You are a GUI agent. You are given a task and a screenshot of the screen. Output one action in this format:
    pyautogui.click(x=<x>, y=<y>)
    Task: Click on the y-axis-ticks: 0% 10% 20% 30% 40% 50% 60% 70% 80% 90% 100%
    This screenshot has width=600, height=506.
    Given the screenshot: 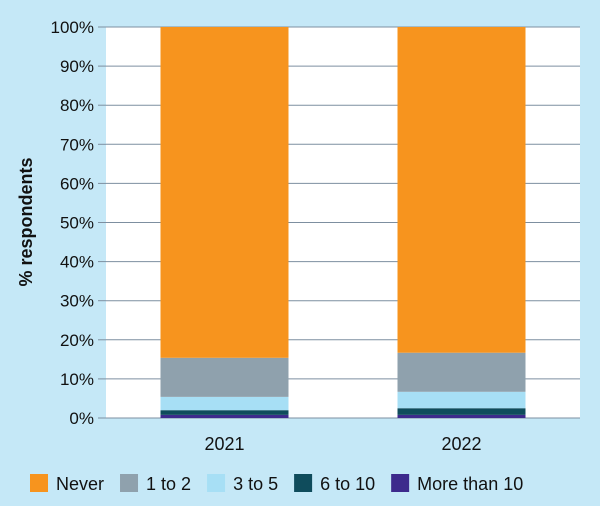 What is the action you would take?
    pyautogui.click(x=72, y=223)
    